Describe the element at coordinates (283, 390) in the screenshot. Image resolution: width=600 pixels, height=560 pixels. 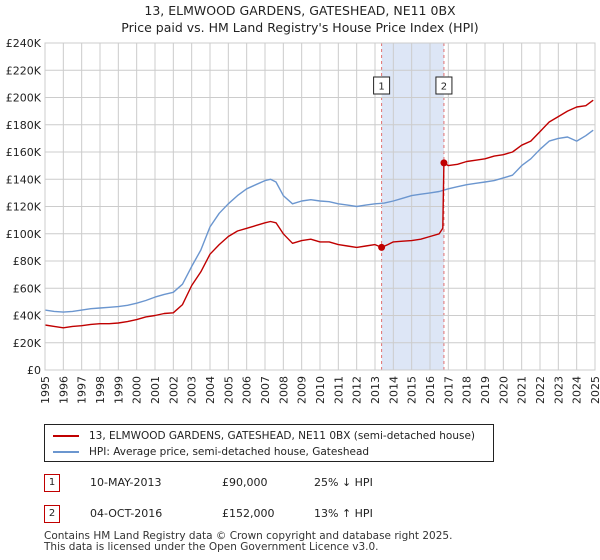
I see `x-tick-label: 2008` at that location.